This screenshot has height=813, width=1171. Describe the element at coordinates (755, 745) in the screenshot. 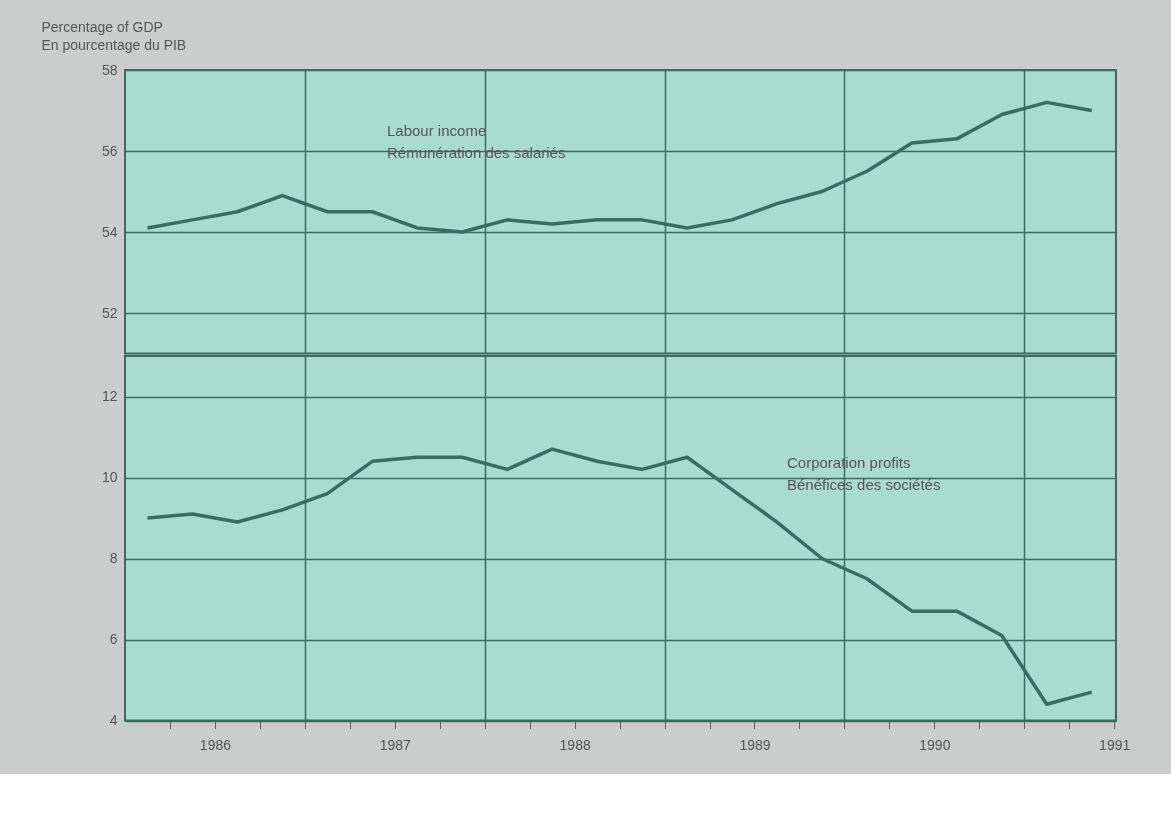

I see `x-tick-label: 1989` at that location.